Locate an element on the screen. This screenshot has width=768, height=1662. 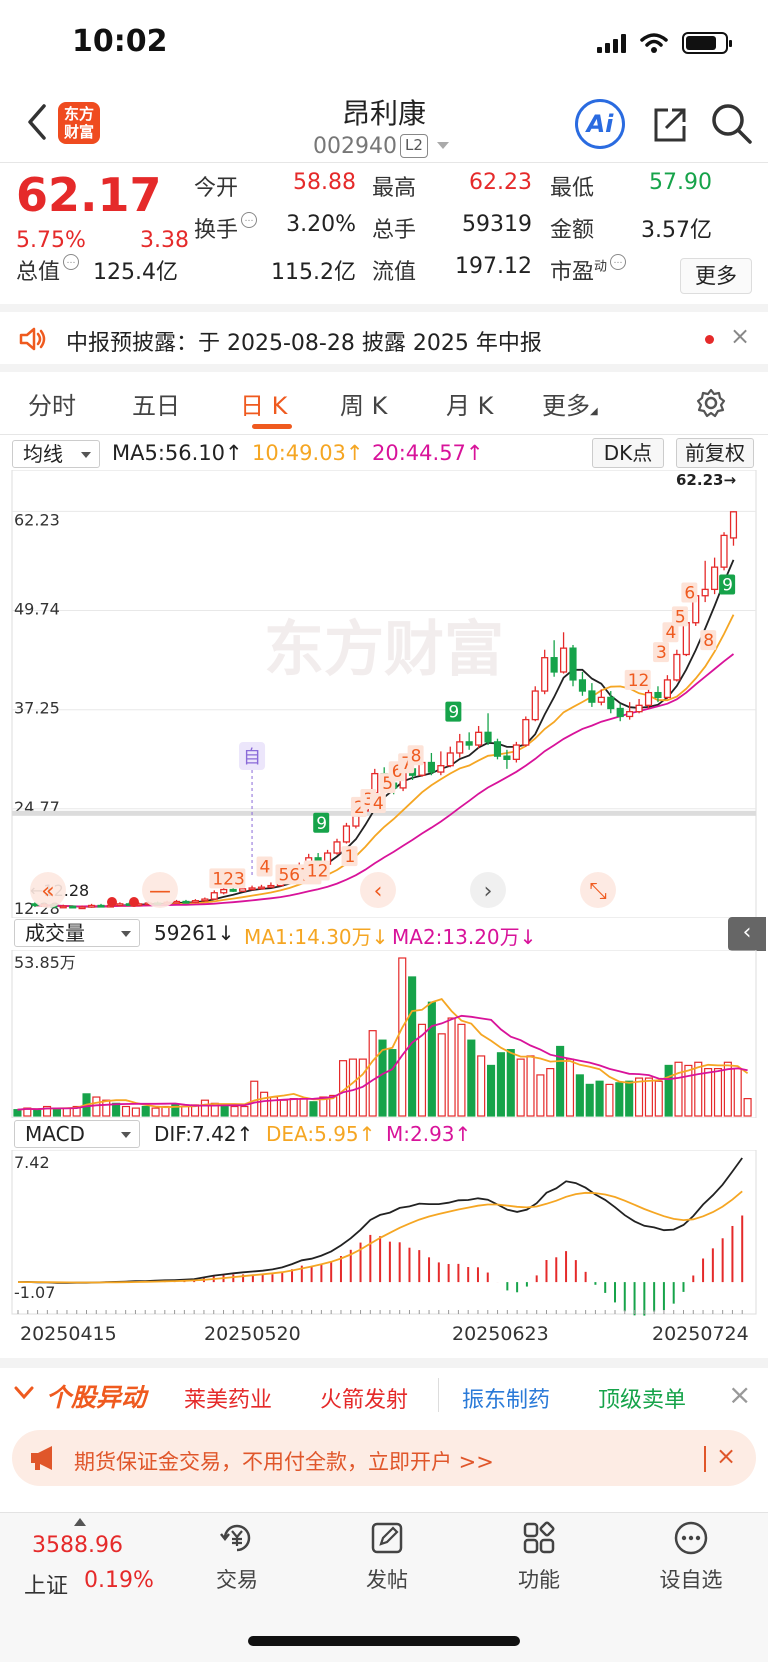
nav-post: 发帖 is located at coordinates (387, 1557).